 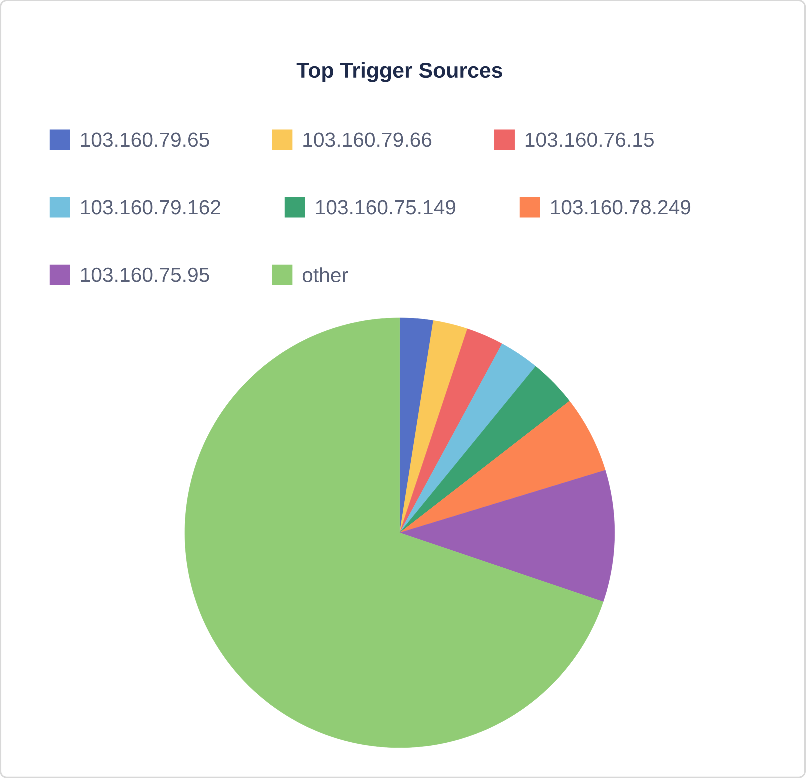 I want to click on legend-label: 103.160.75.95, so click(x=145, y=275).